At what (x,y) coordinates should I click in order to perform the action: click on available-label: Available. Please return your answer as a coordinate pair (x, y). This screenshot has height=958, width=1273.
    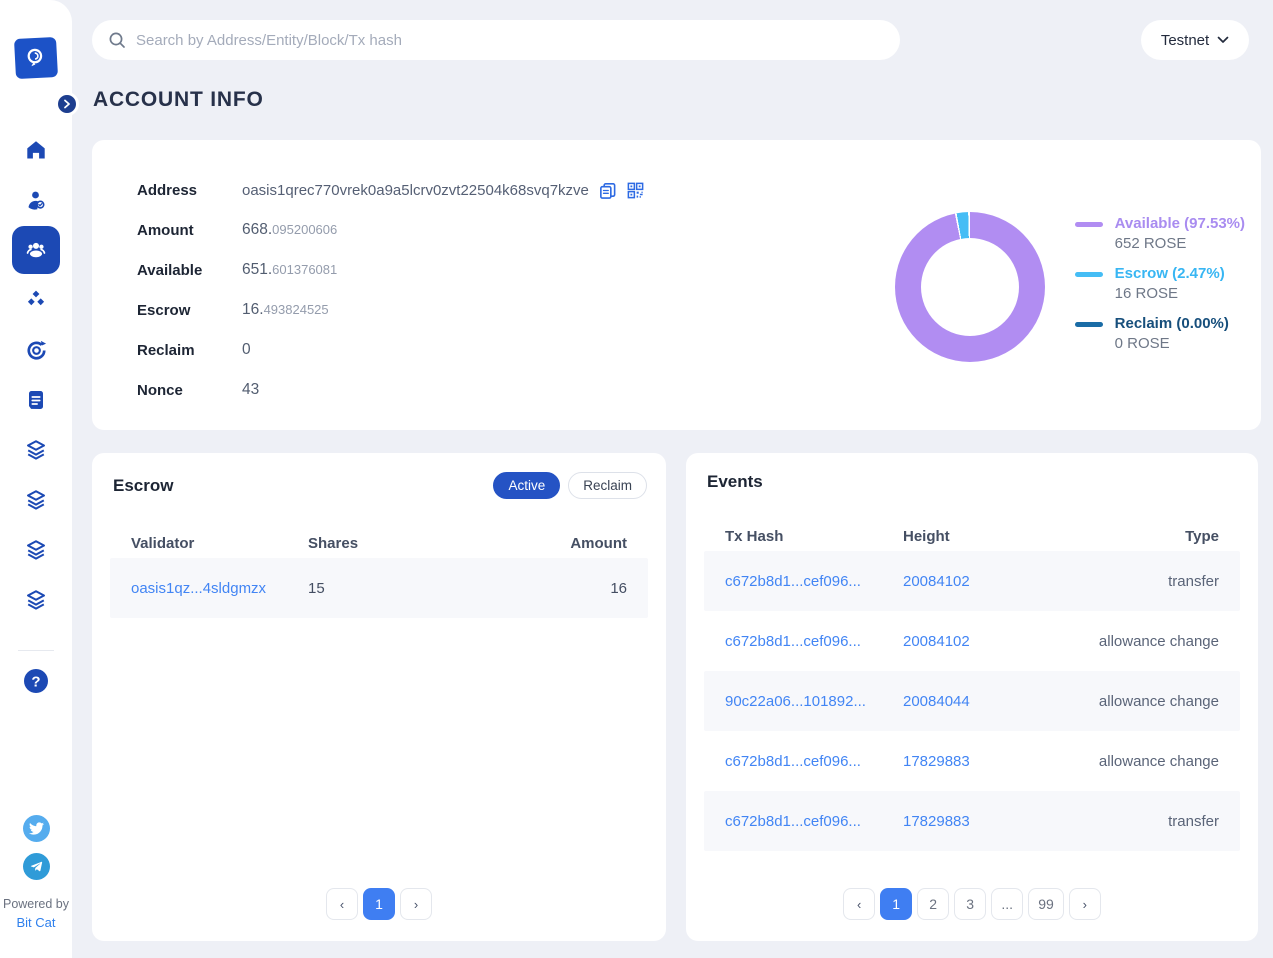
    Looking at the image, I should click on (170, 270).